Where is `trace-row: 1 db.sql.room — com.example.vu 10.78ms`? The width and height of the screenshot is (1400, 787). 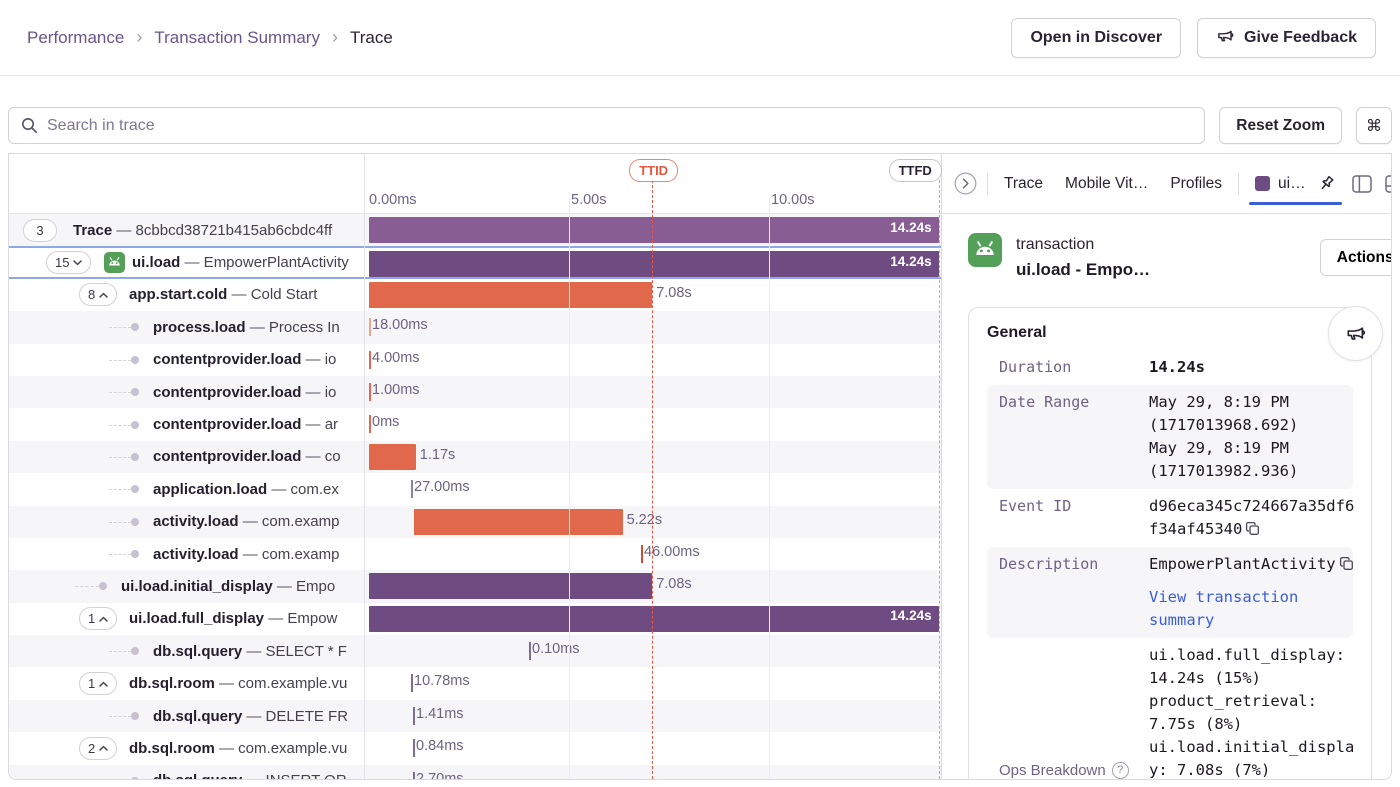 trace-row: 1 db.sql.room — com.example.vu 10.78ms is located at coordinates (475, 683).